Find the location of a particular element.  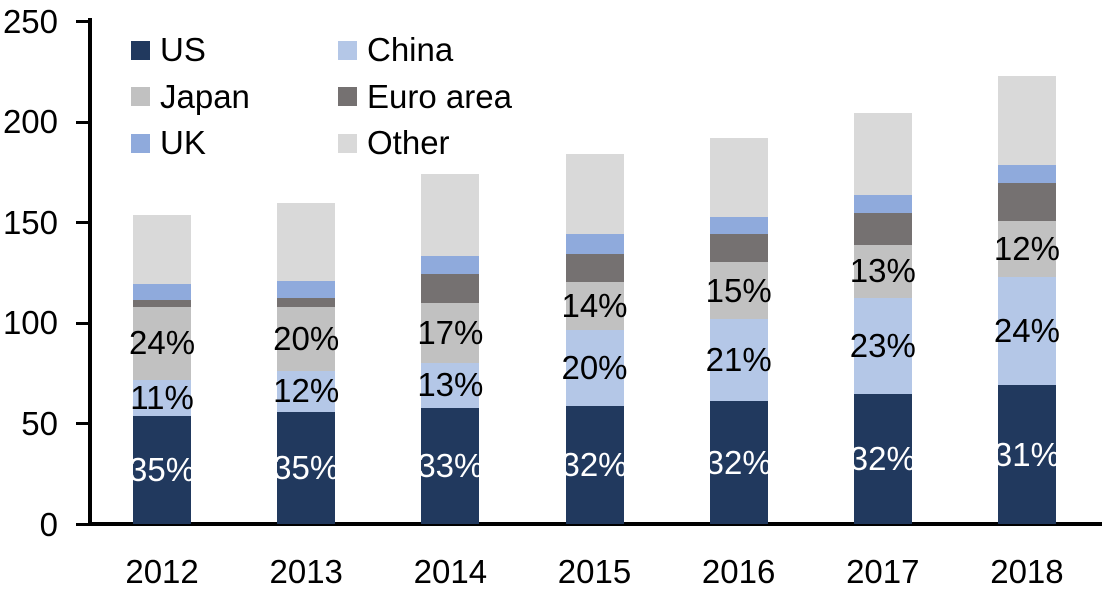

legend-label: Japan is located at coordinates (205, 96).